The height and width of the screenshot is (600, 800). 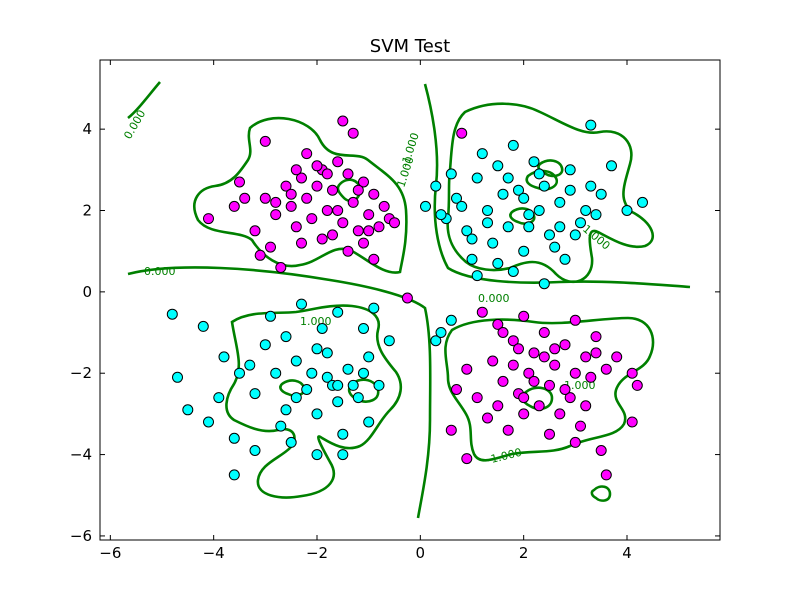 What do you see at coordinates (160, 271) in the screenshot?
I see `contour-label: 0.000` at bounding box center [160, 271].